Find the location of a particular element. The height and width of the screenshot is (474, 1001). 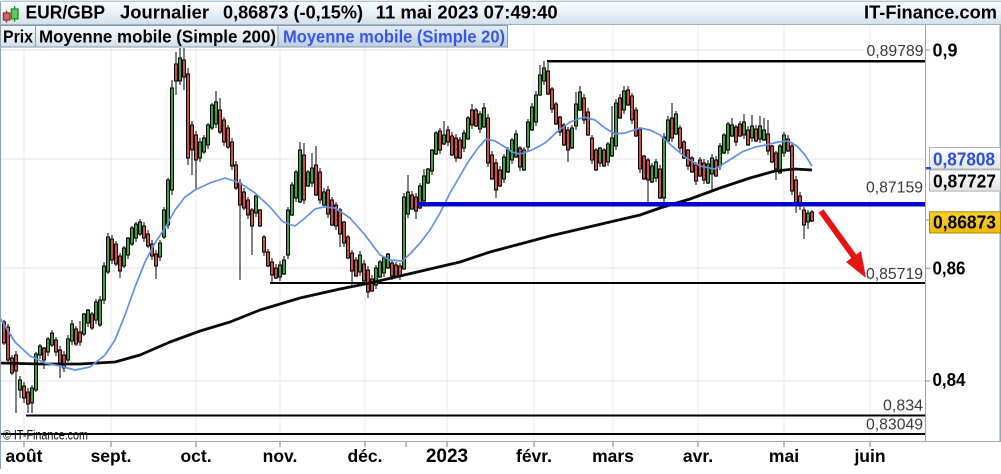

svg-text: févr. is located at coordinates (534, 456).